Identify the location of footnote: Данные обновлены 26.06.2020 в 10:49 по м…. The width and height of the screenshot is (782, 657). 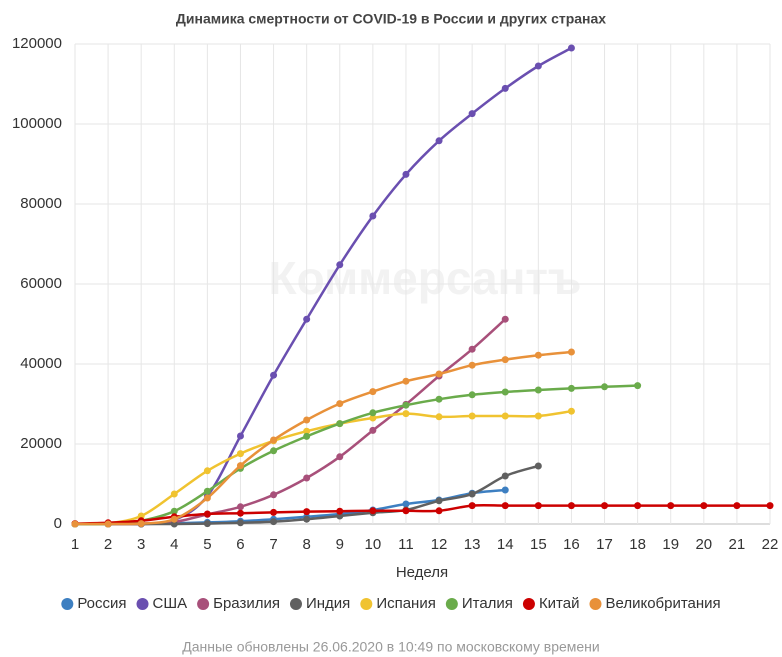
(390, 647).